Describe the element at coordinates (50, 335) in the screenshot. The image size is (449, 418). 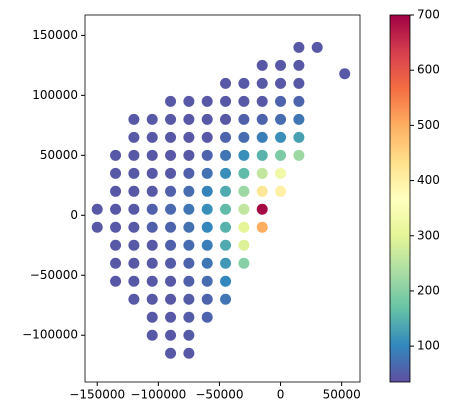
I see `y-tick-label: −100000` at that location.